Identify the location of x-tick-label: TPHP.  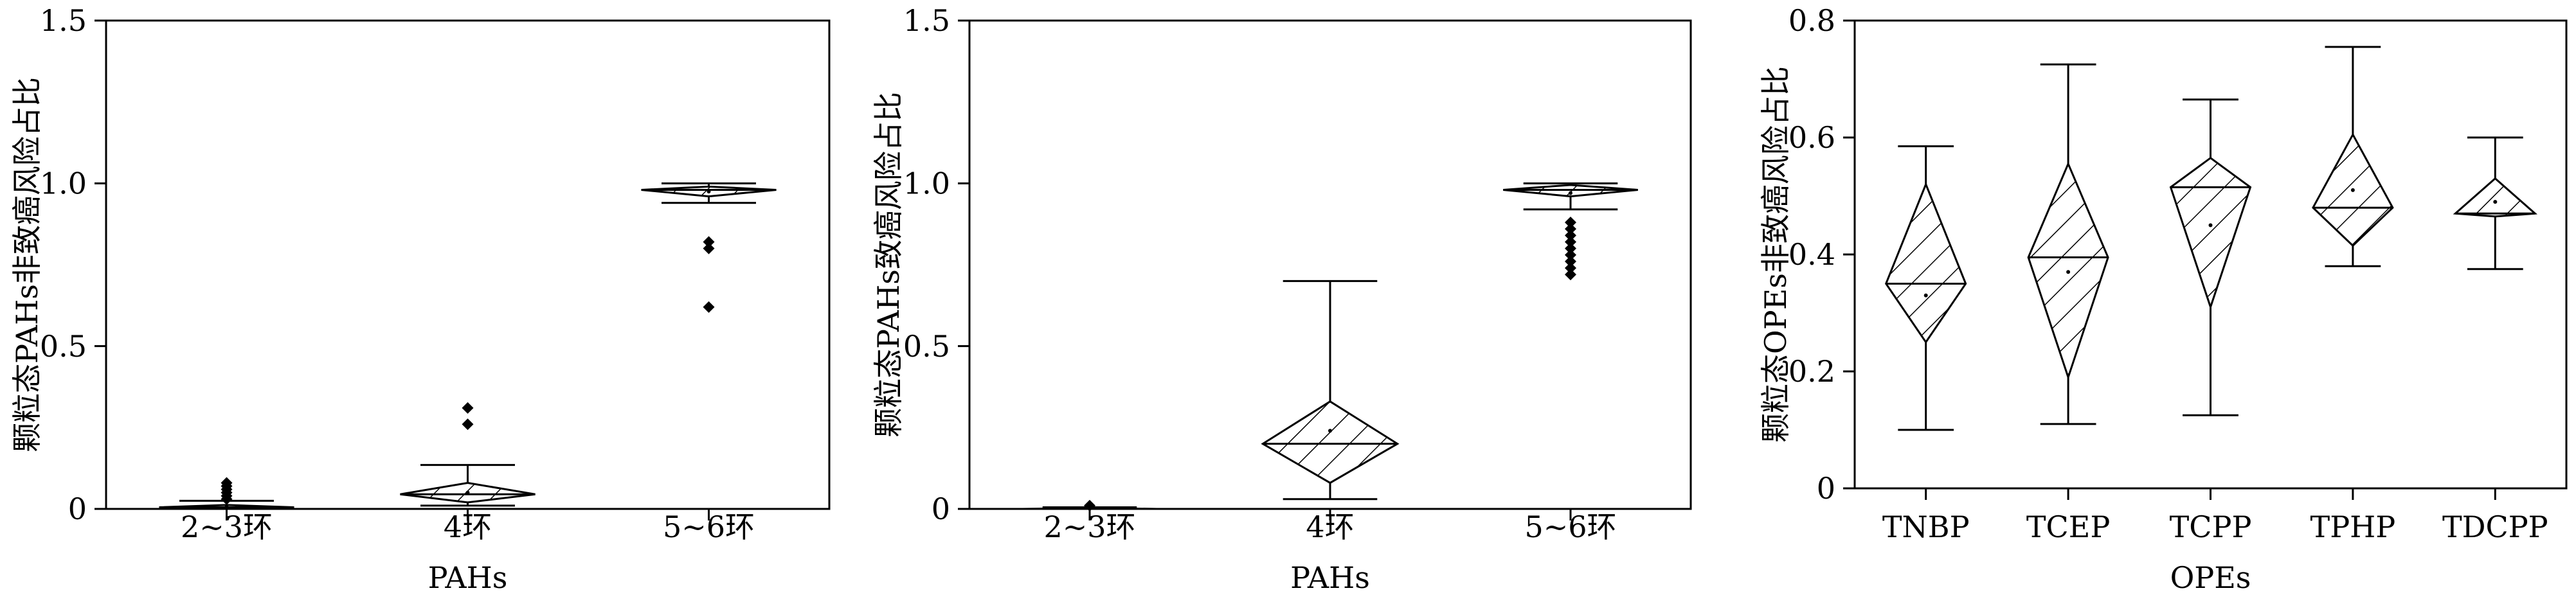
(2353, 527).